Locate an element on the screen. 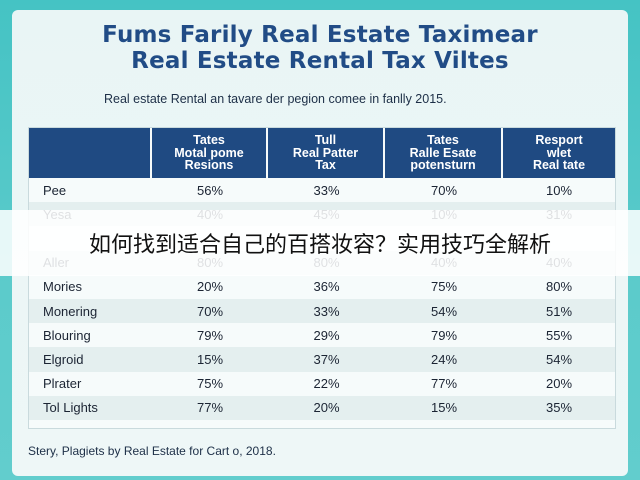  overlay-banner-text: 如何找到适合自己的百搭妆容？实用技巧全解析 is located at coordinates (319, 245).